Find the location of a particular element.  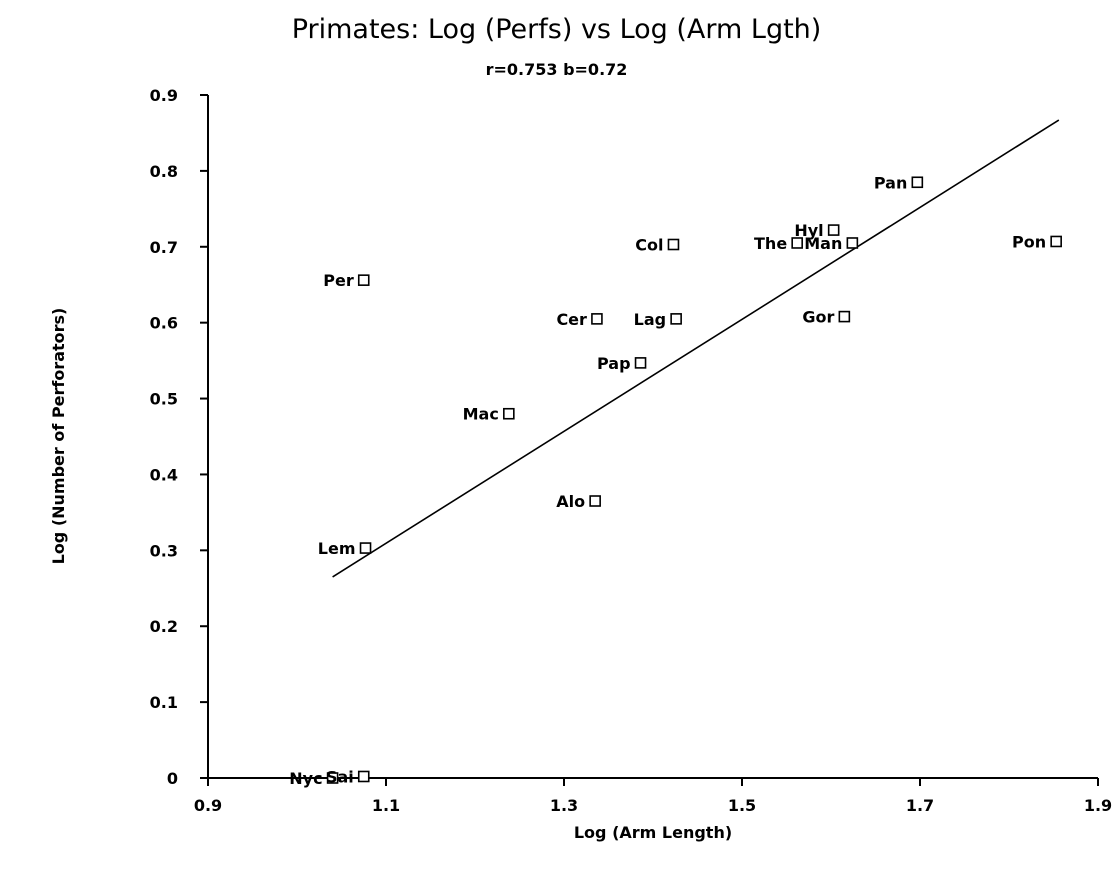

data-point-label: Sai is located at coordinates (340, 776).